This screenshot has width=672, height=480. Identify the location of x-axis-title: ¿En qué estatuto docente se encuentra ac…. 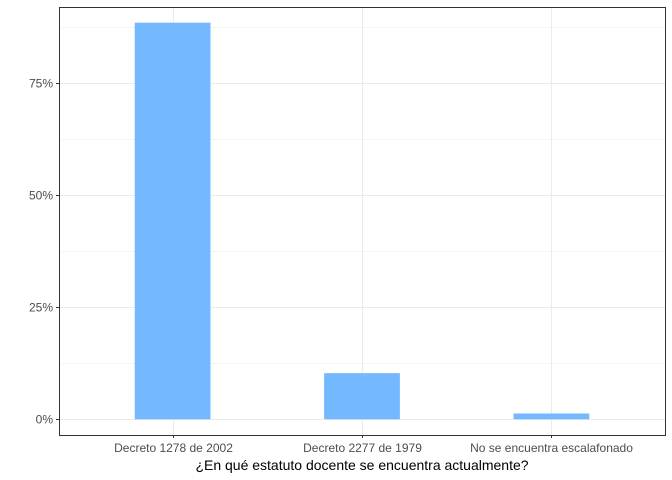
(361, 465).